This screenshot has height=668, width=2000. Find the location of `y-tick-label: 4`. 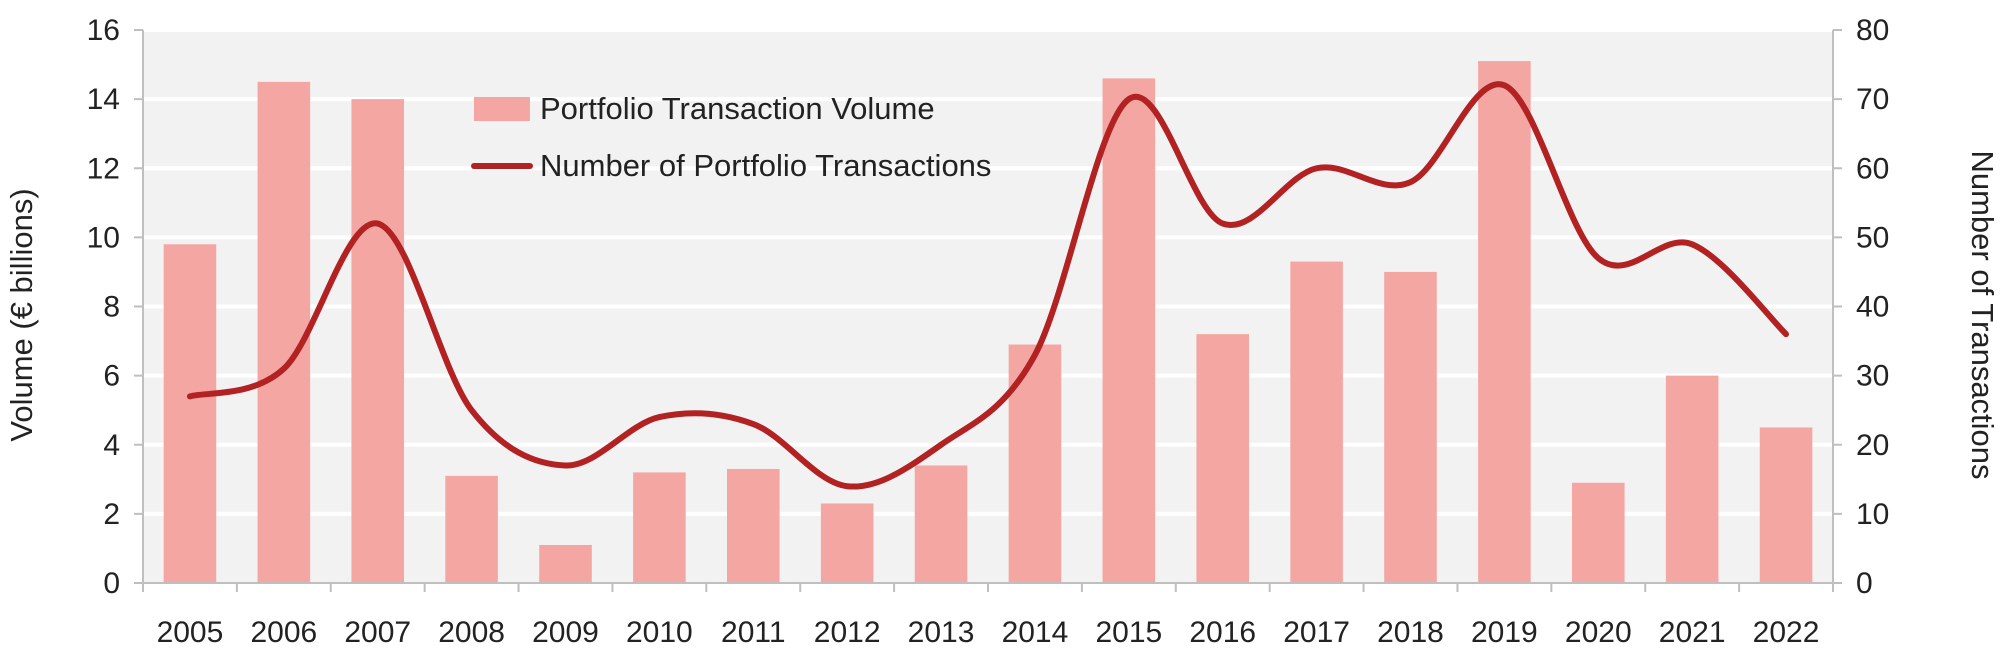

y-tick-label: 4 is located at coordinates (111, 445).